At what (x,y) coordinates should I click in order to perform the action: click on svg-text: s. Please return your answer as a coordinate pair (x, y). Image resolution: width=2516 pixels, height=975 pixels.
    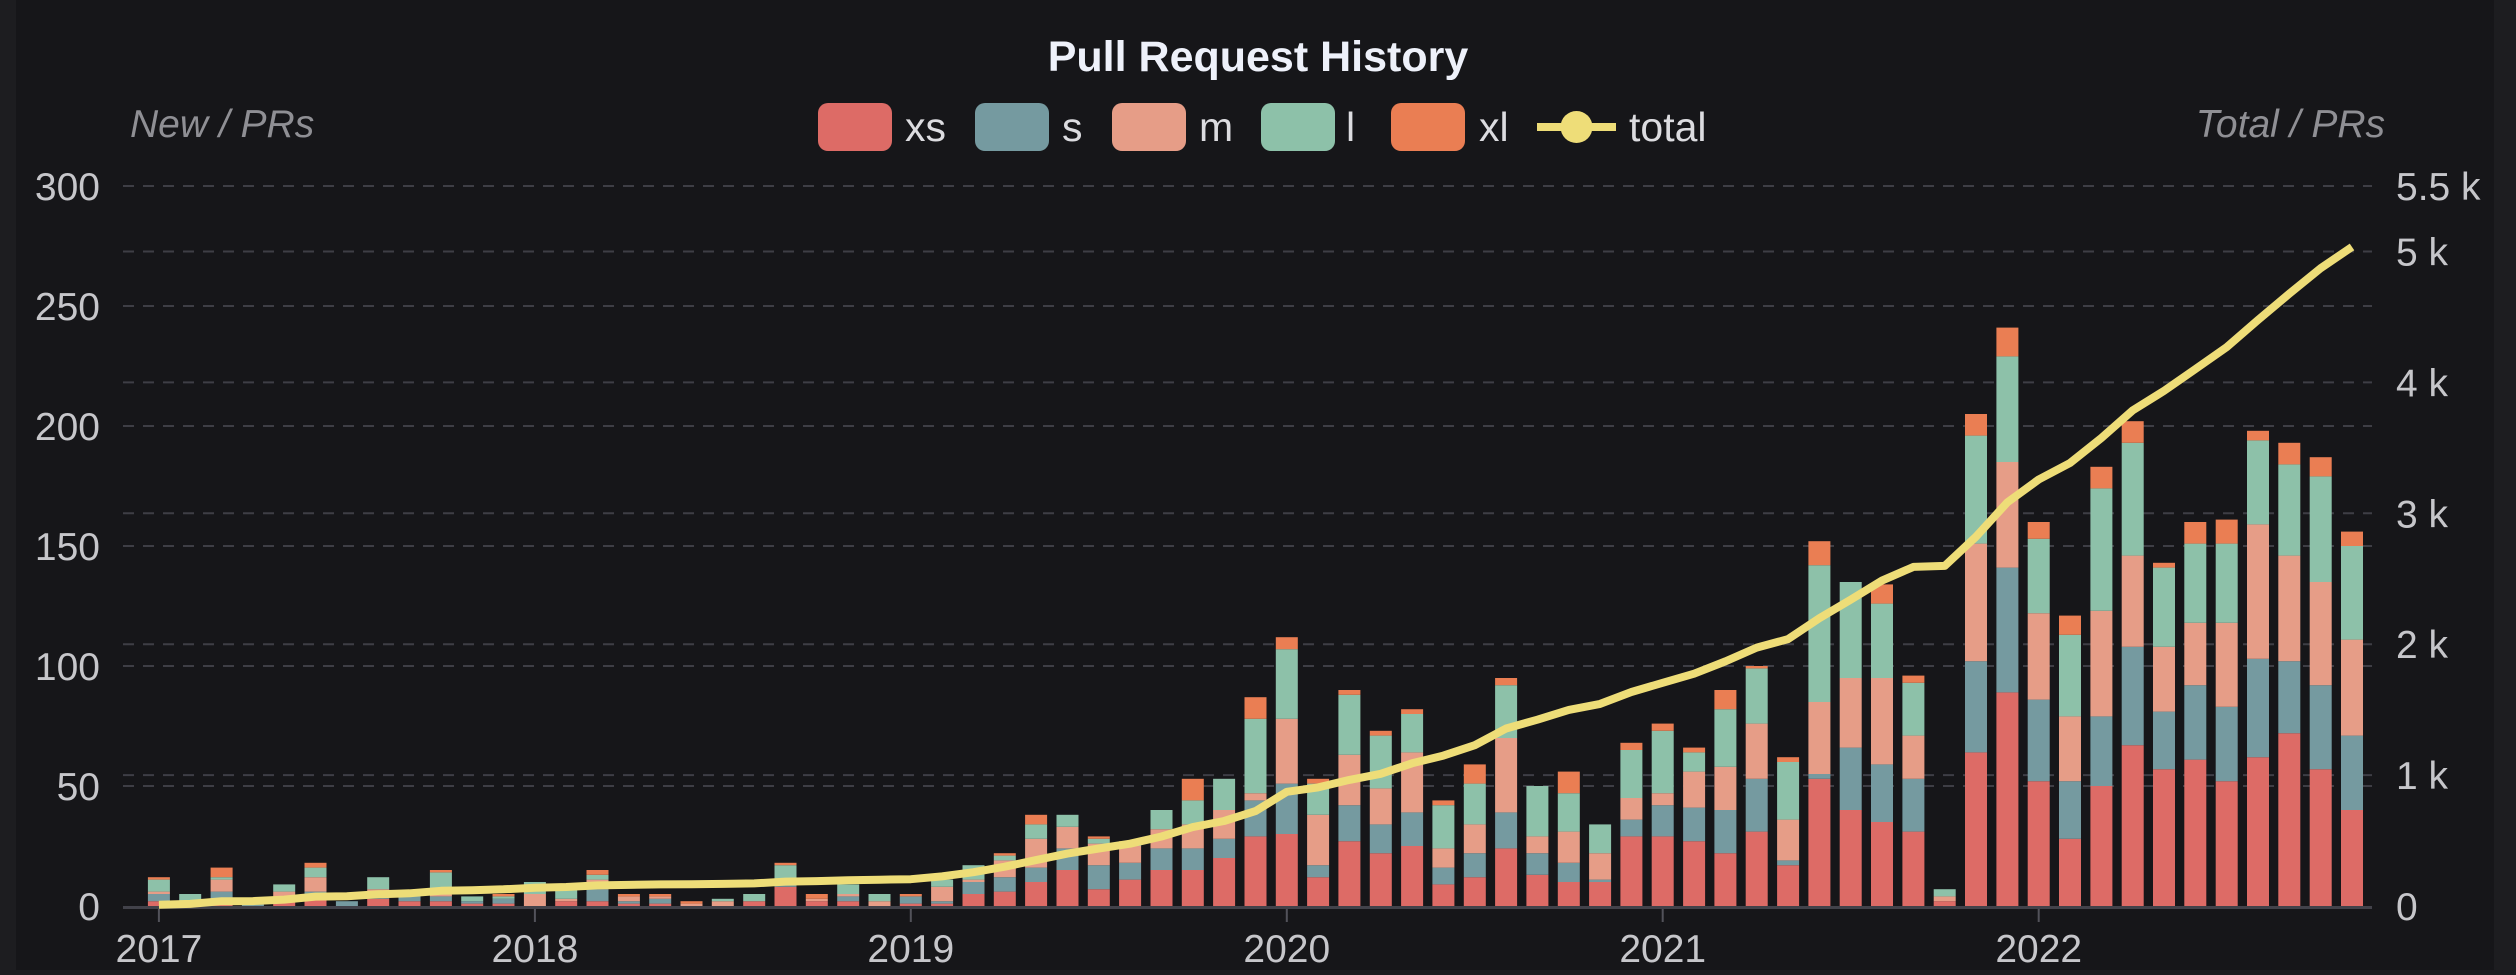
    Looking at the image, I should click on (1072, 127).